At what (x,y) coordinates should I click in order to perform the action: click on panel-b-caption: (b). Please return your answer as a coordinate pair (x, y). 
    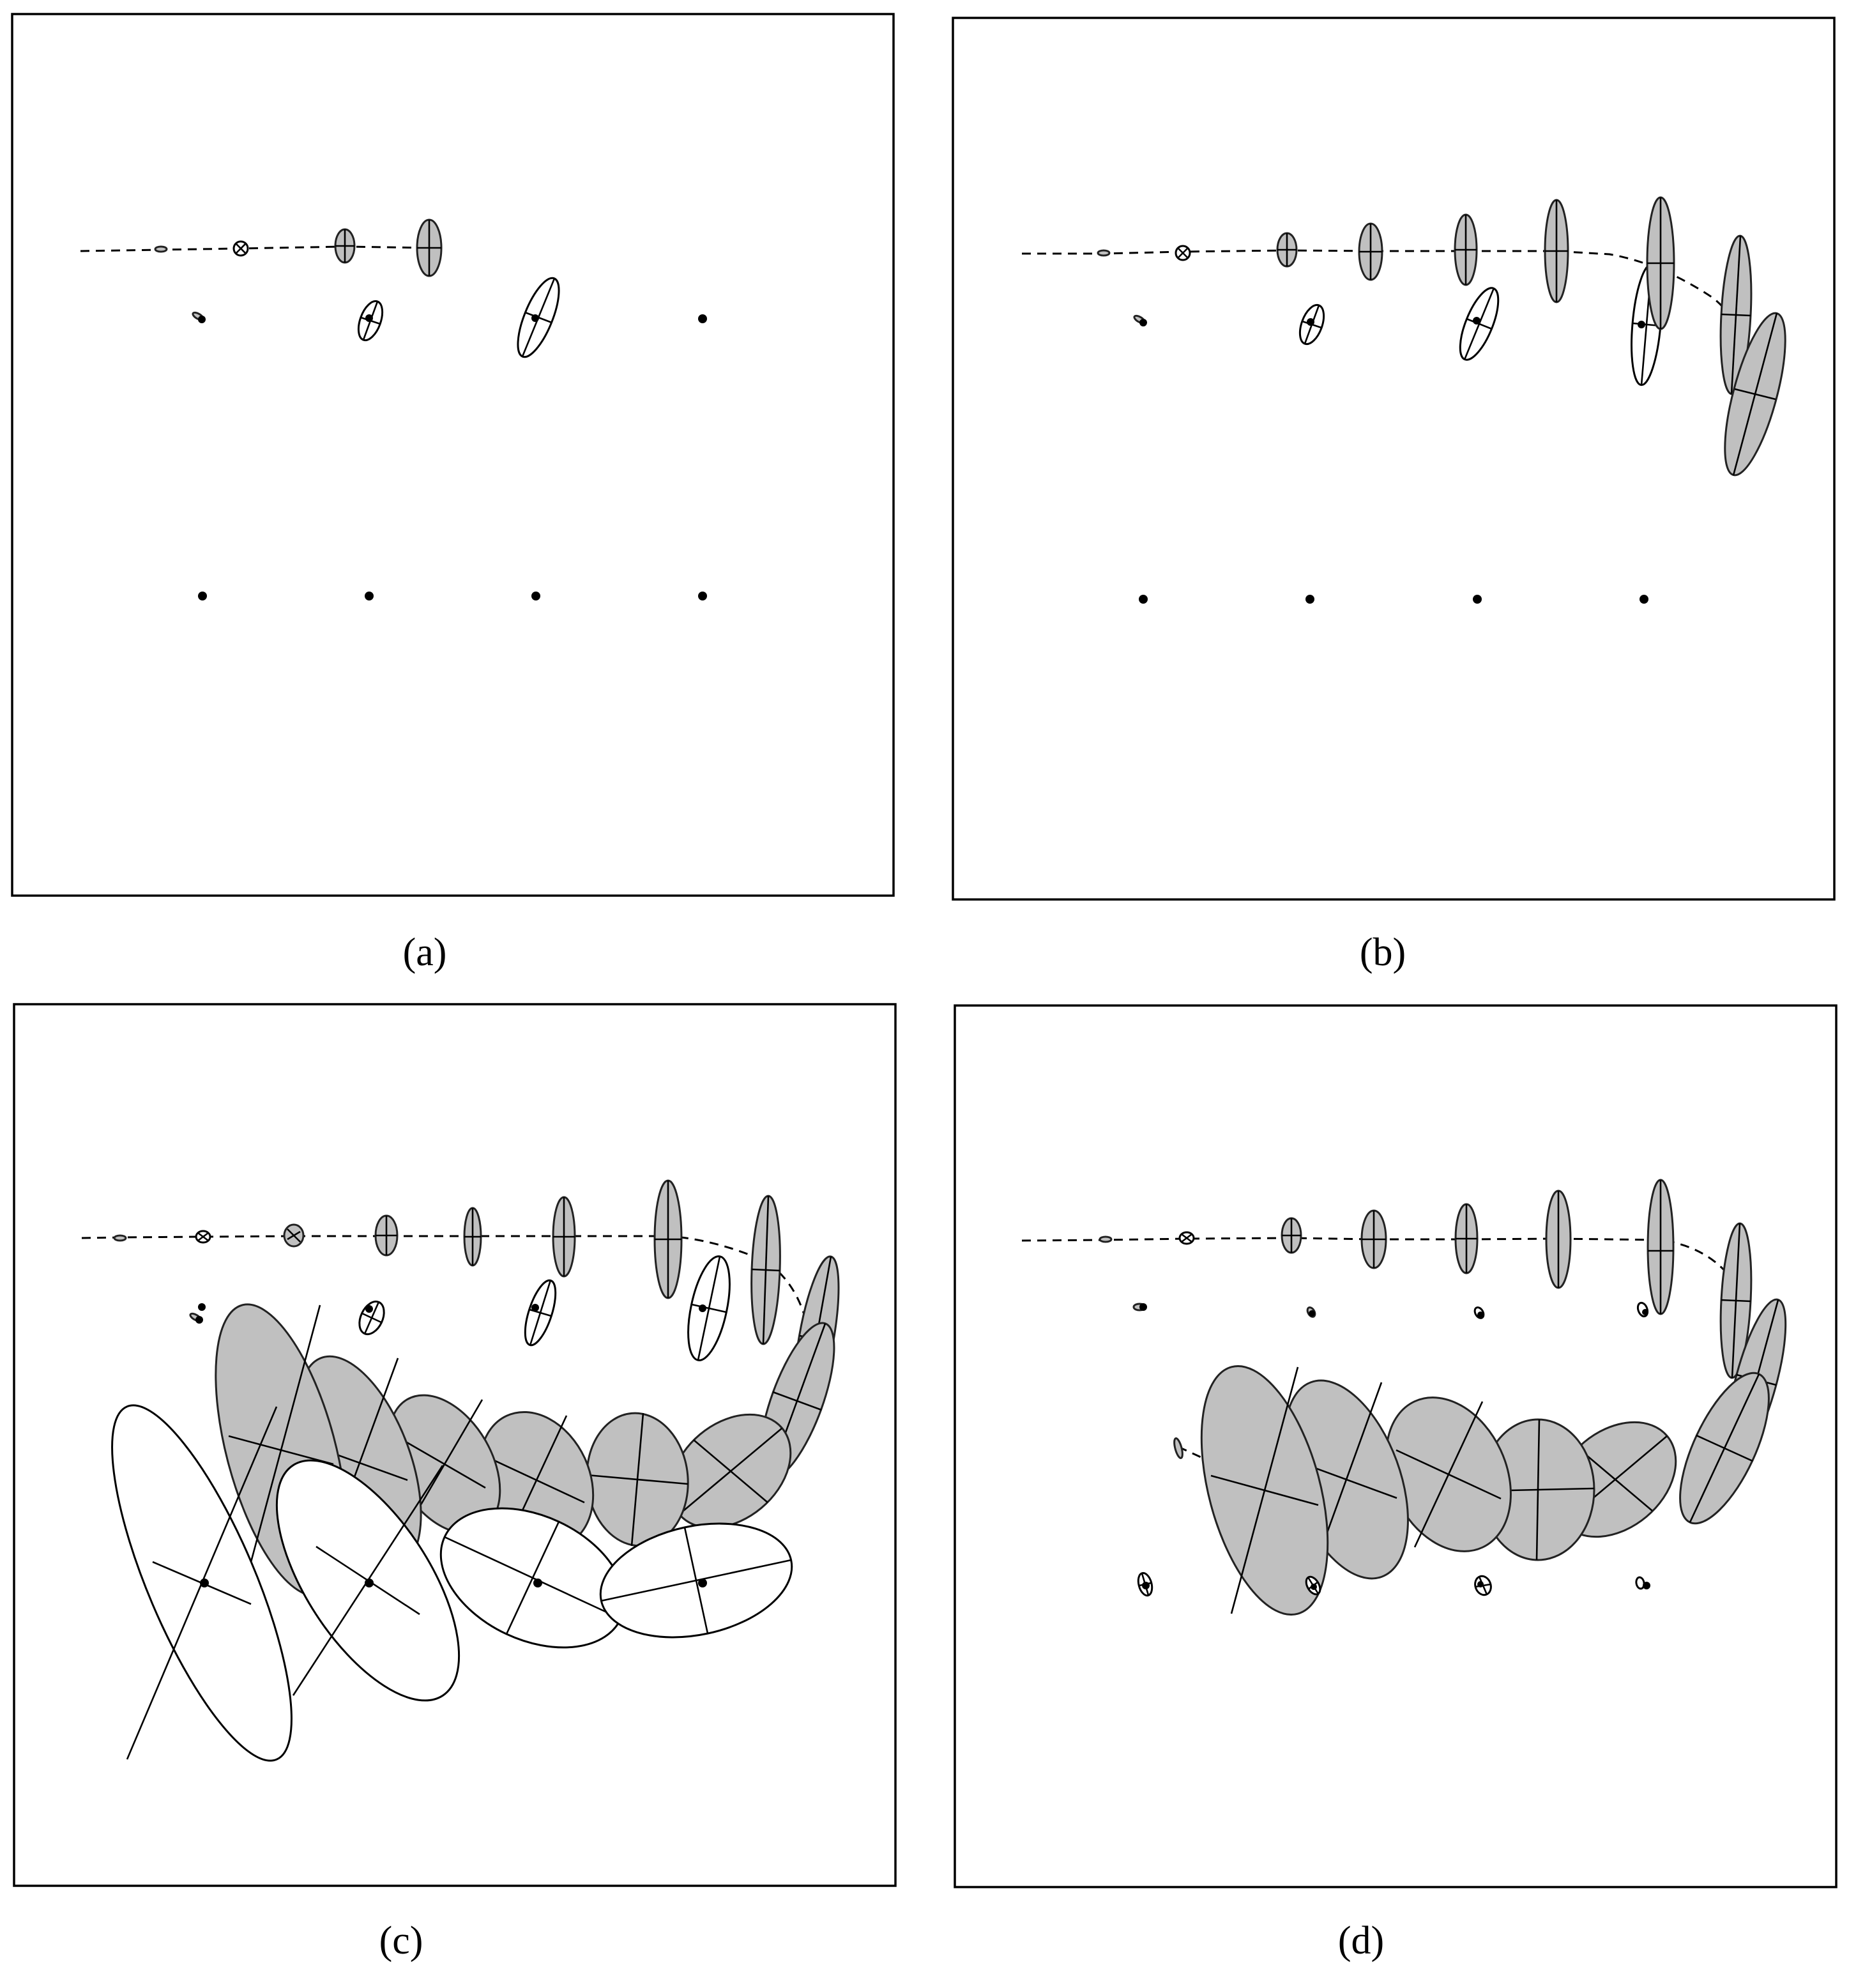
    Looking at the image, I should click on (1383, 952).